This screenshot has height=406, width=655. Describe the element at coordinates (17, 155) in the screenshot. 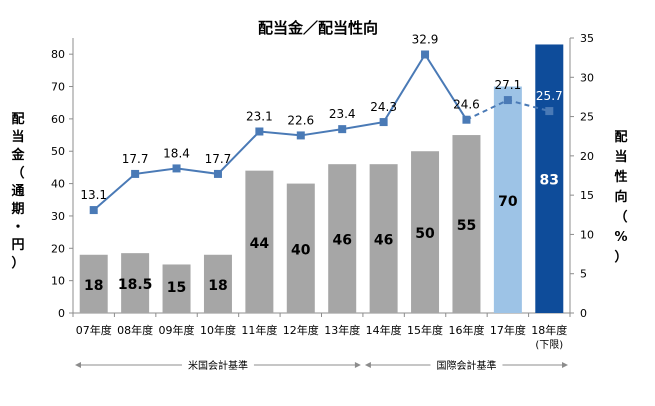

I see `ylabel-char-2: 金` at that location.